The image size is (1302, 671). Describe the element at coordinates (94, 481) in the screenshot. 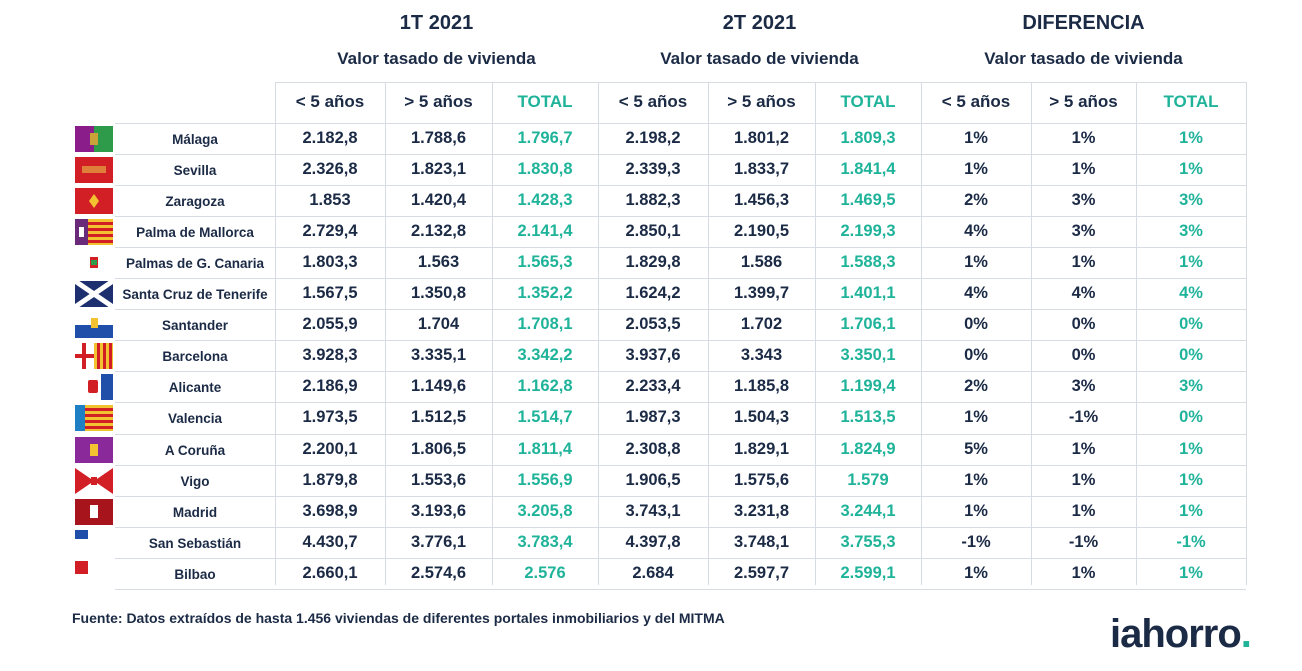

I see `vigo-flag` at that location.